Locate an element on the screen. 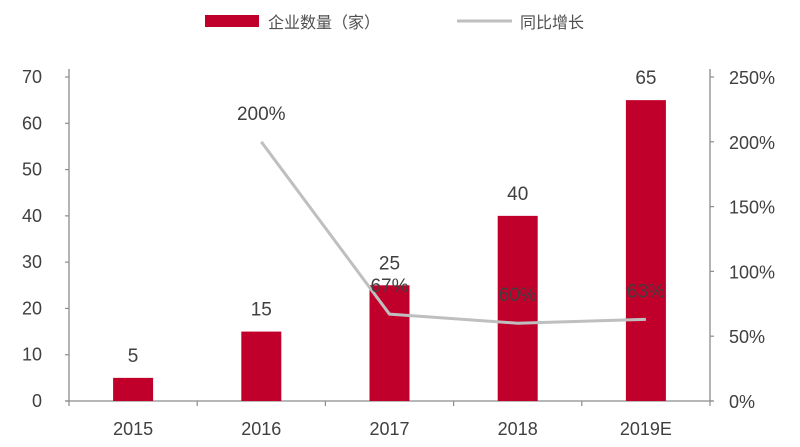 The height and width of the screenshot is (447, 800). left-axis-tick-label: 20 is located at coordinates (32, 308).